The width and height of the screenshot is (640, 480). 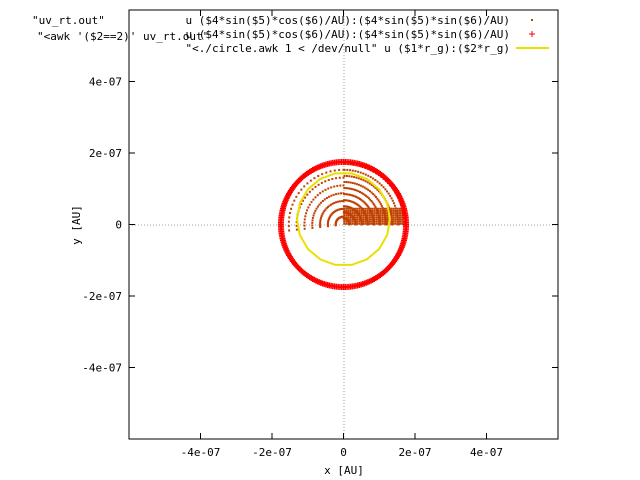 What do you see at coordinates (118, 225) in the screenshot?
I see `y-tick-label: 0` at bounding box center [118, 225].